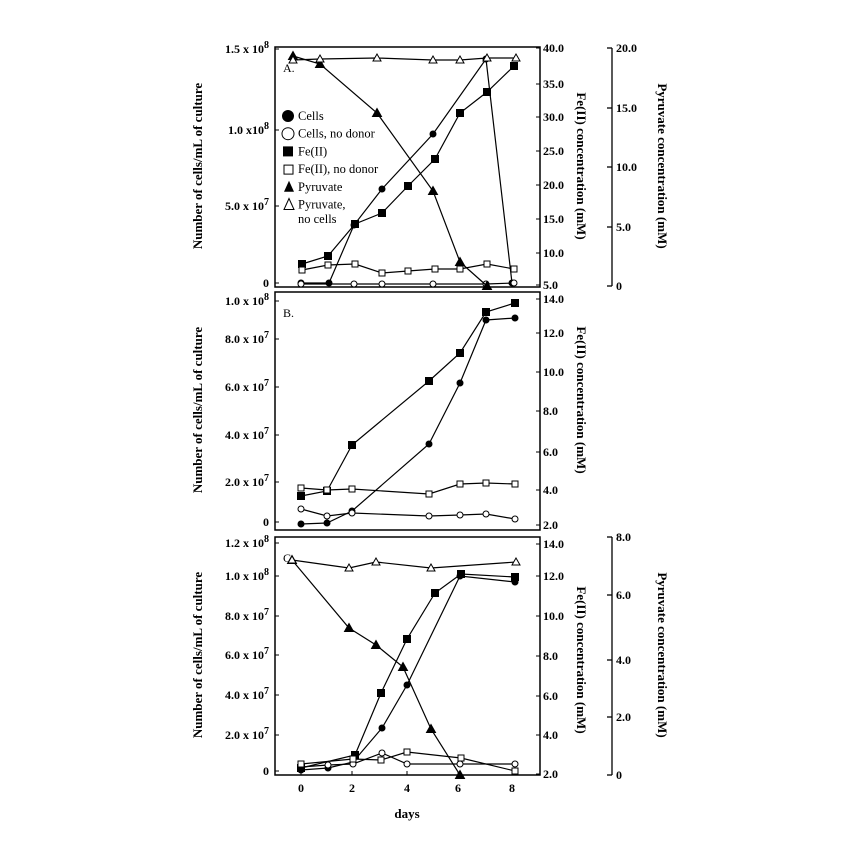  I want to click on legend-filled-triangle-icon, so click(289, 186).